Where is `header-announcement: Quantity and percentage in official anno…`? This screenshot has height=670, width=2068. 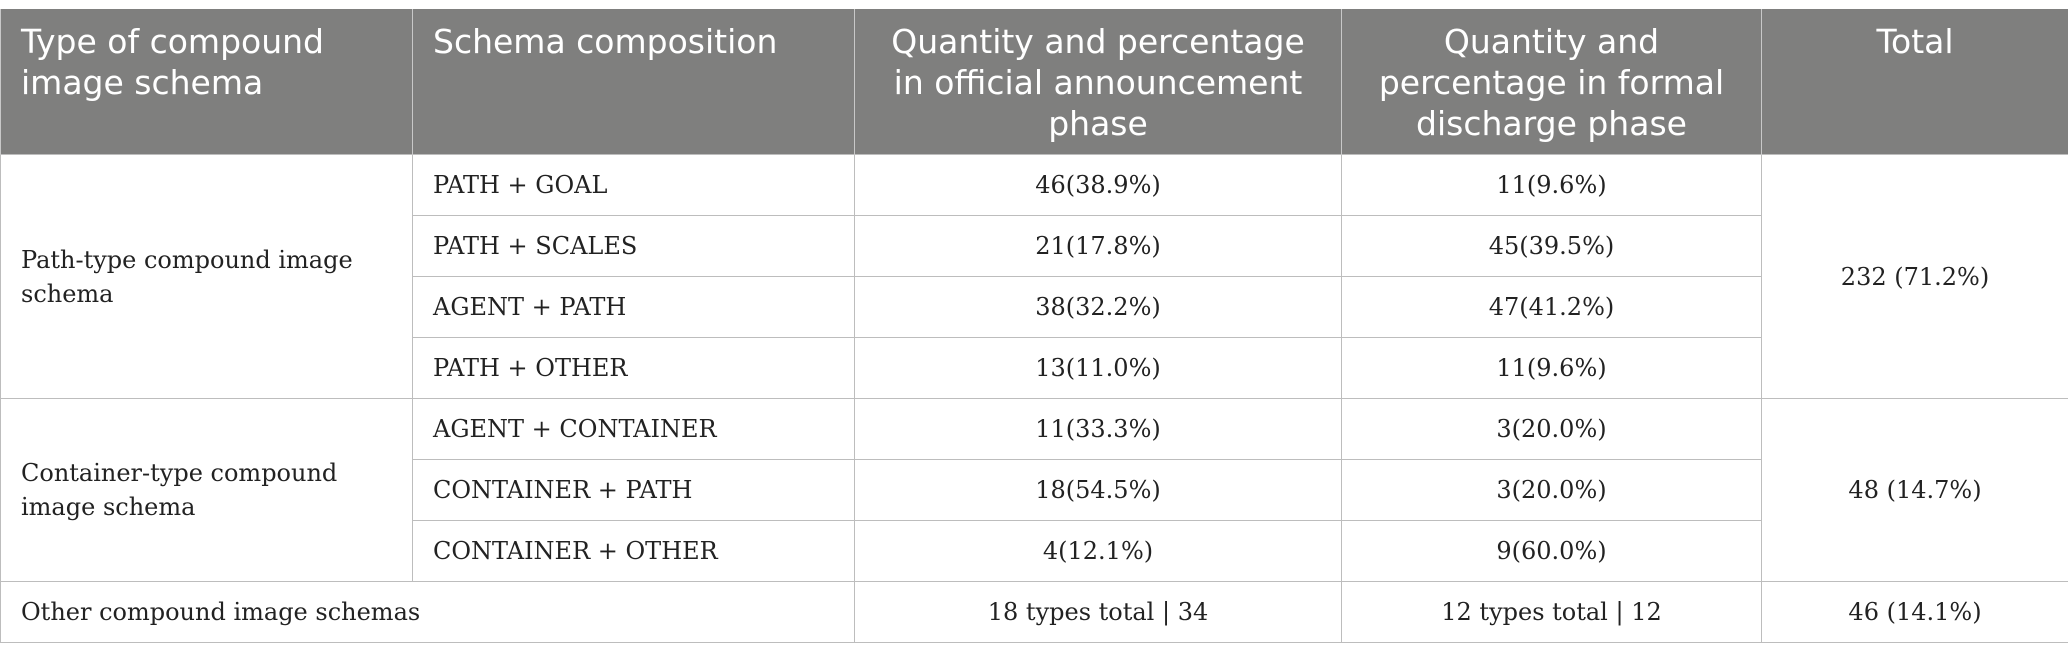
header-announcement: Quantity and percentage in official anno… is located at coordinates (1098, 82).